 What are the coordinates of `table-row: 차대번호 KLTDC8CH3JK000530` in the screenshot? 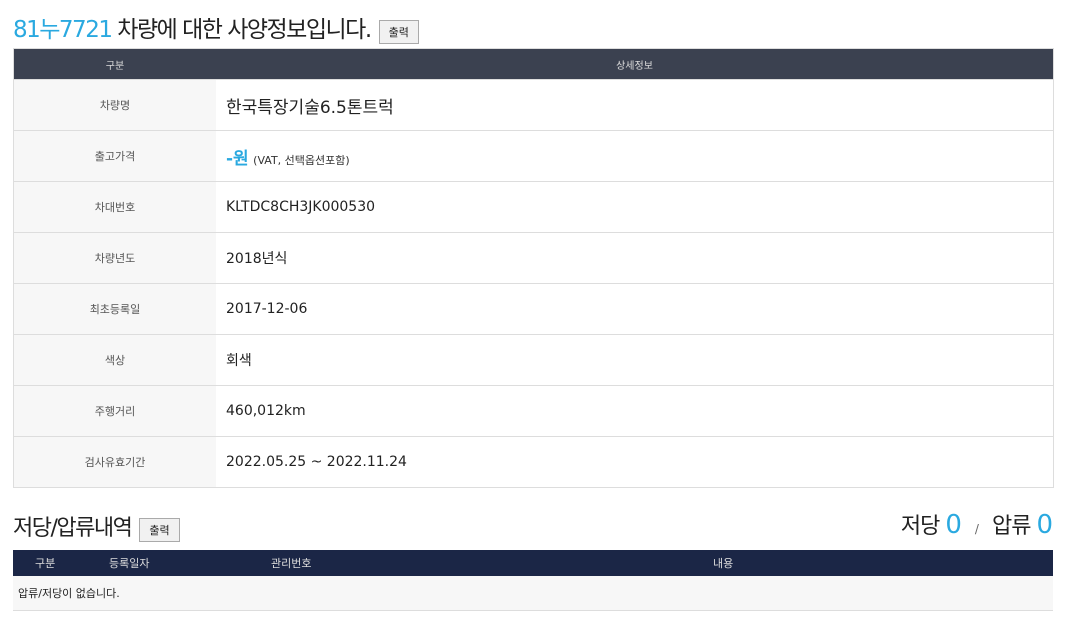 It's located at (533, 207).